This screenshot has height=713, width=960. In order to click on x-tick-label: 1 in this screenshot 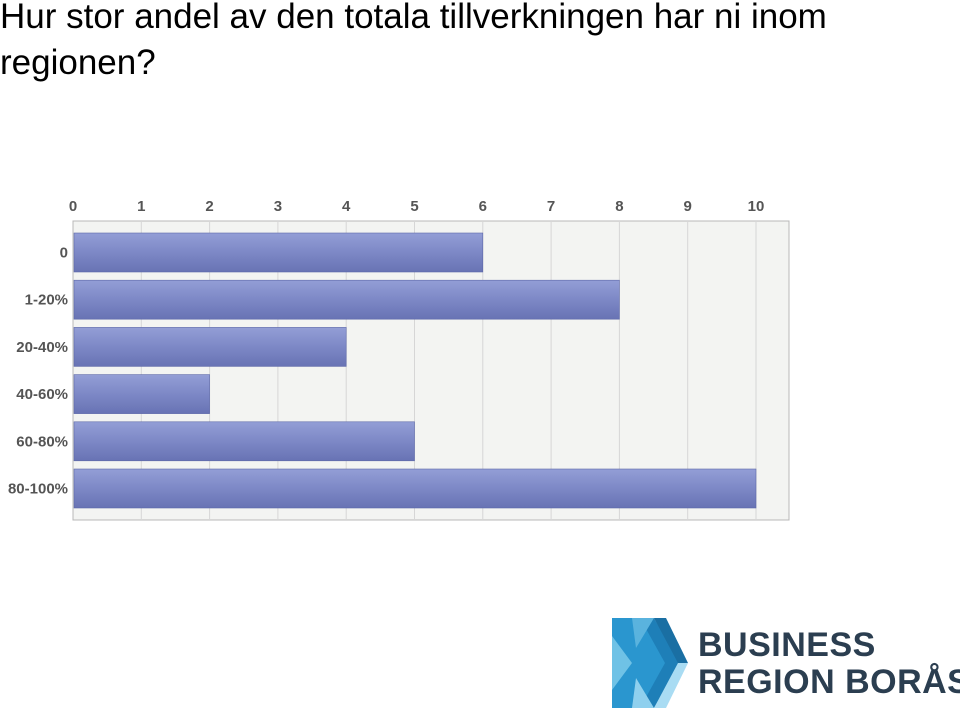, I will do `click(141, 206)`.